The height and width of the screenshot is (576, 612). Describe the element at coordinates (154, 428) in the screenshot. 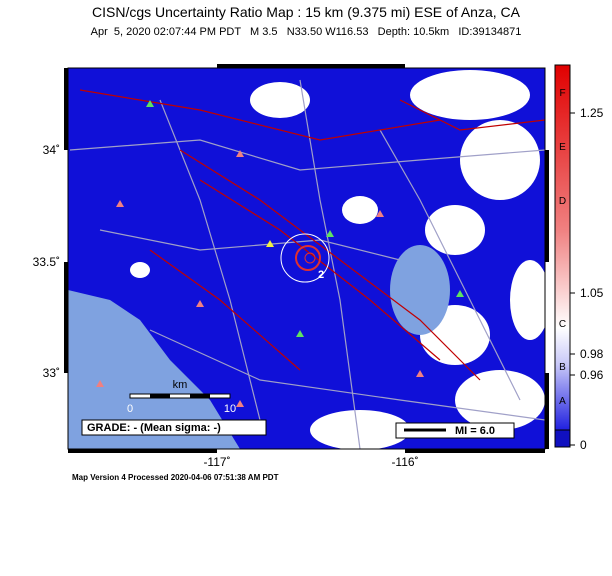

I see `grade-text: GRADE: - (Mean sigma: -)` at that location.